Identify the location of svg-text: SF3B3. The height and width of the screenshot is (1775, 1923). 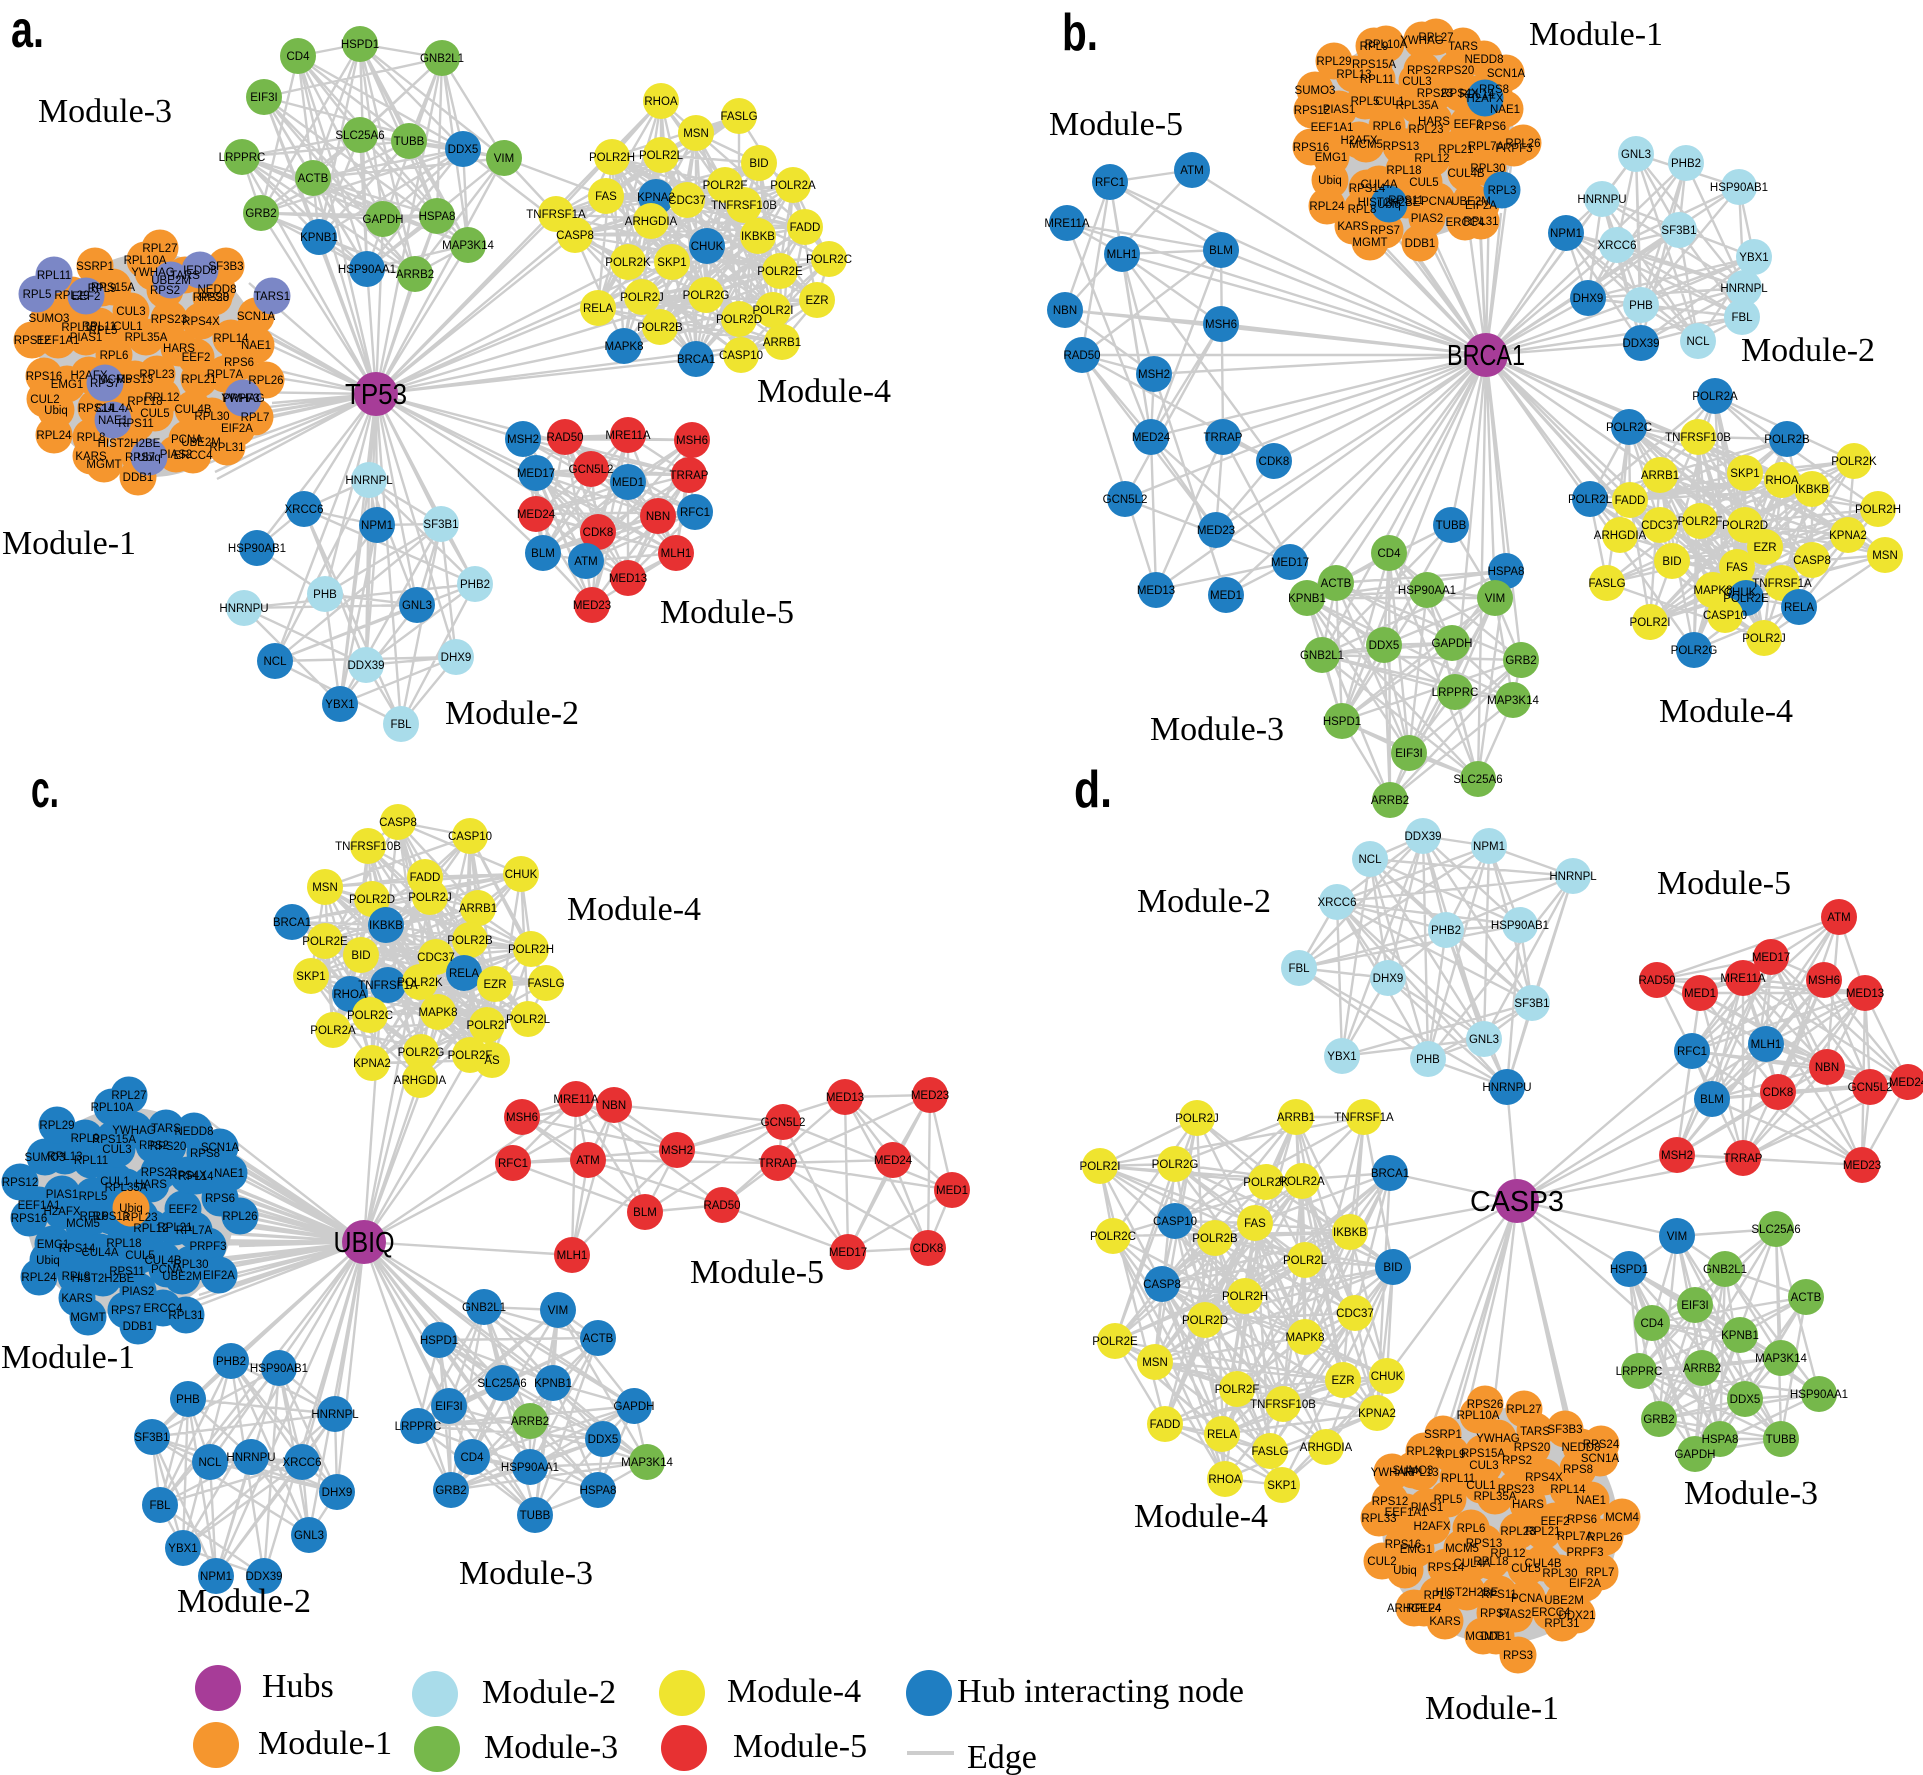
(225, 267).